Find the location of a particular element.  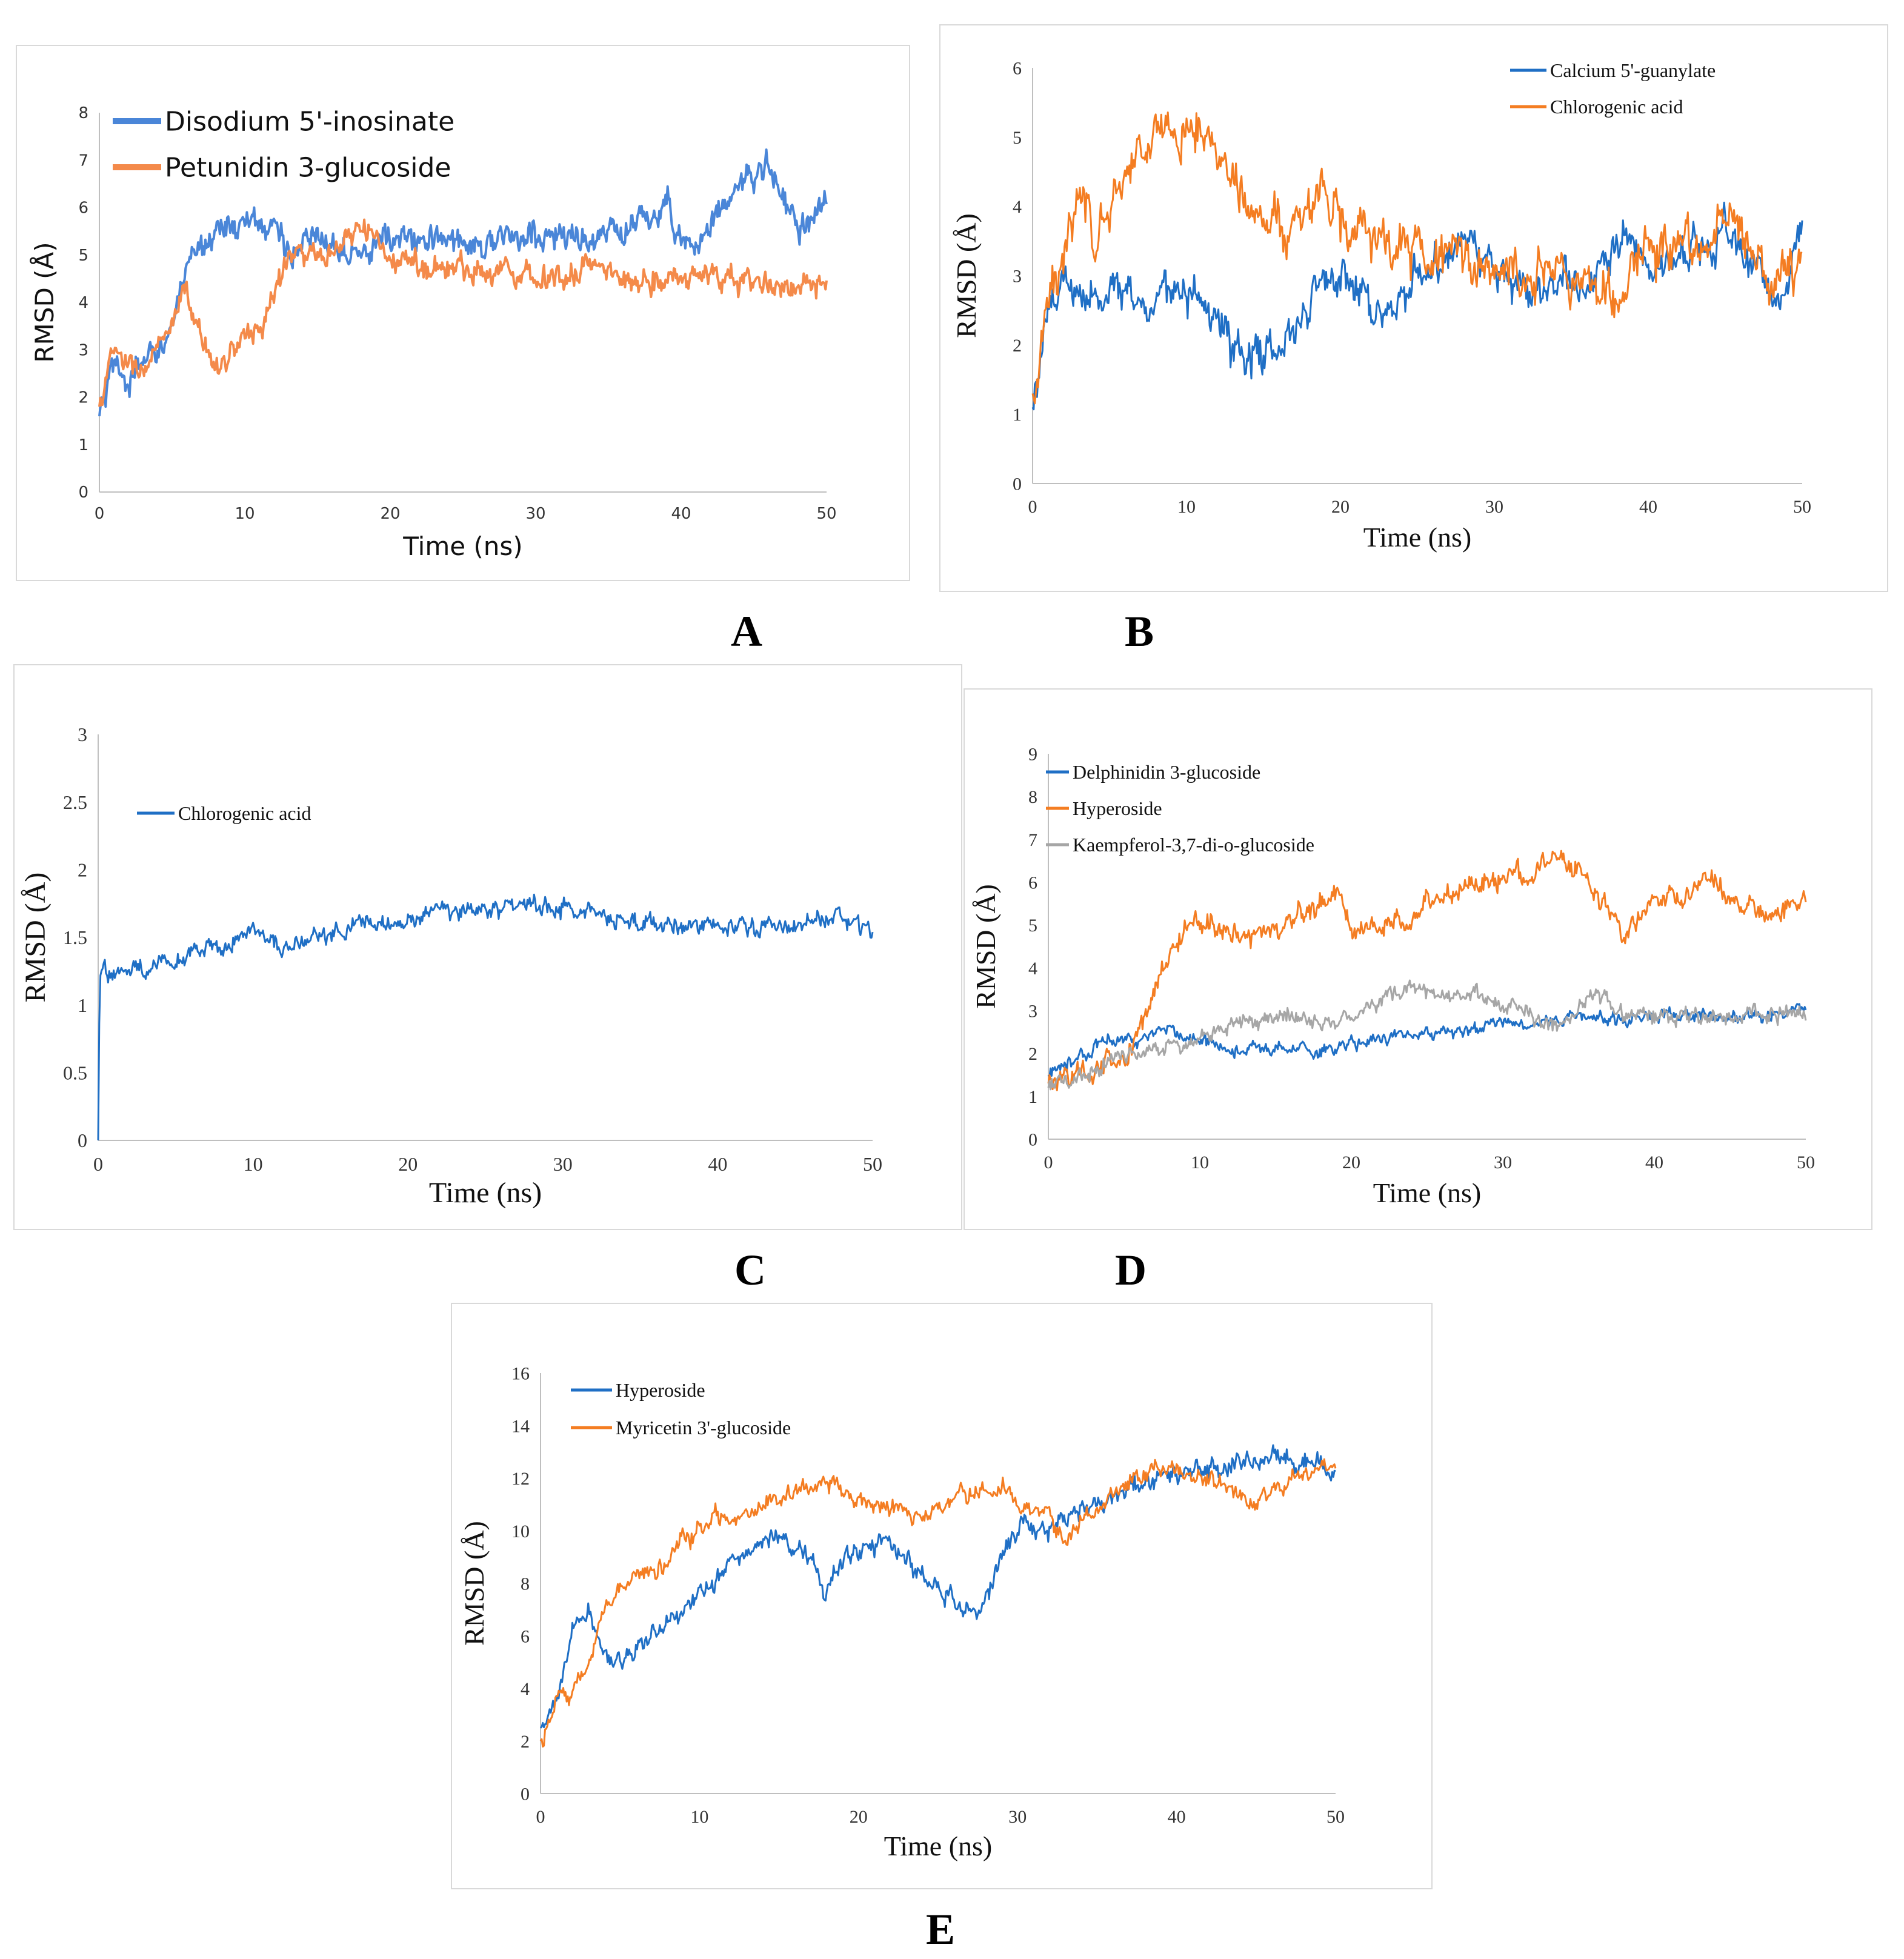

y-tick-label: 1.5 is located at coordinates (75, 937).